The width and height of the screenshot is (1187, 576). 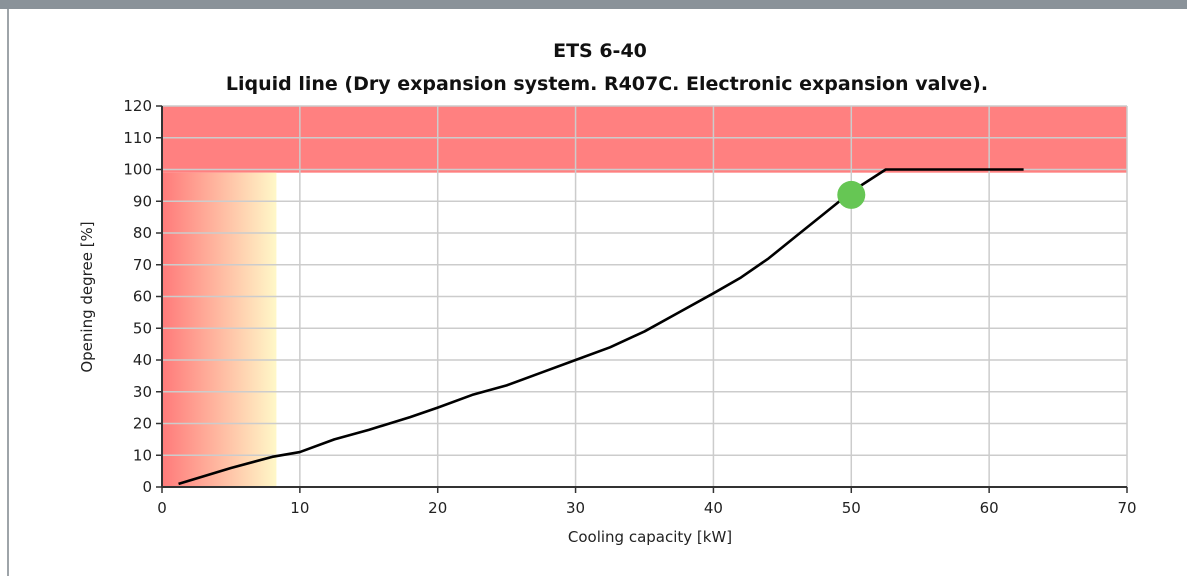 I want to click on y-tick-label: 120, so click(x=137, y=106).